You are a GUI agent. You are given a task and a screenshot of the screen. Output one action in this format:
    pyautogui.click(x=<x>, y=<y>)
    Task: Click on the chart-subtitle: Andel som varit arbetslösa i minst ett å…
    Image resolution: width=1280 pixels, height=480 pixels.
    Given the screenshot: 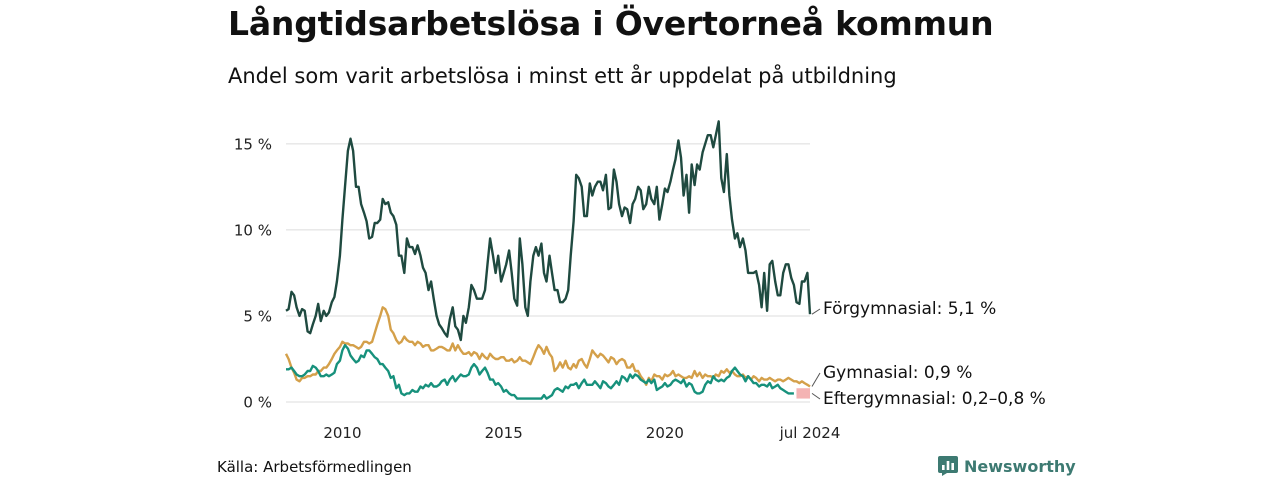 What is the action you would take?
    pyautogui.click(x=562, y=76)
    